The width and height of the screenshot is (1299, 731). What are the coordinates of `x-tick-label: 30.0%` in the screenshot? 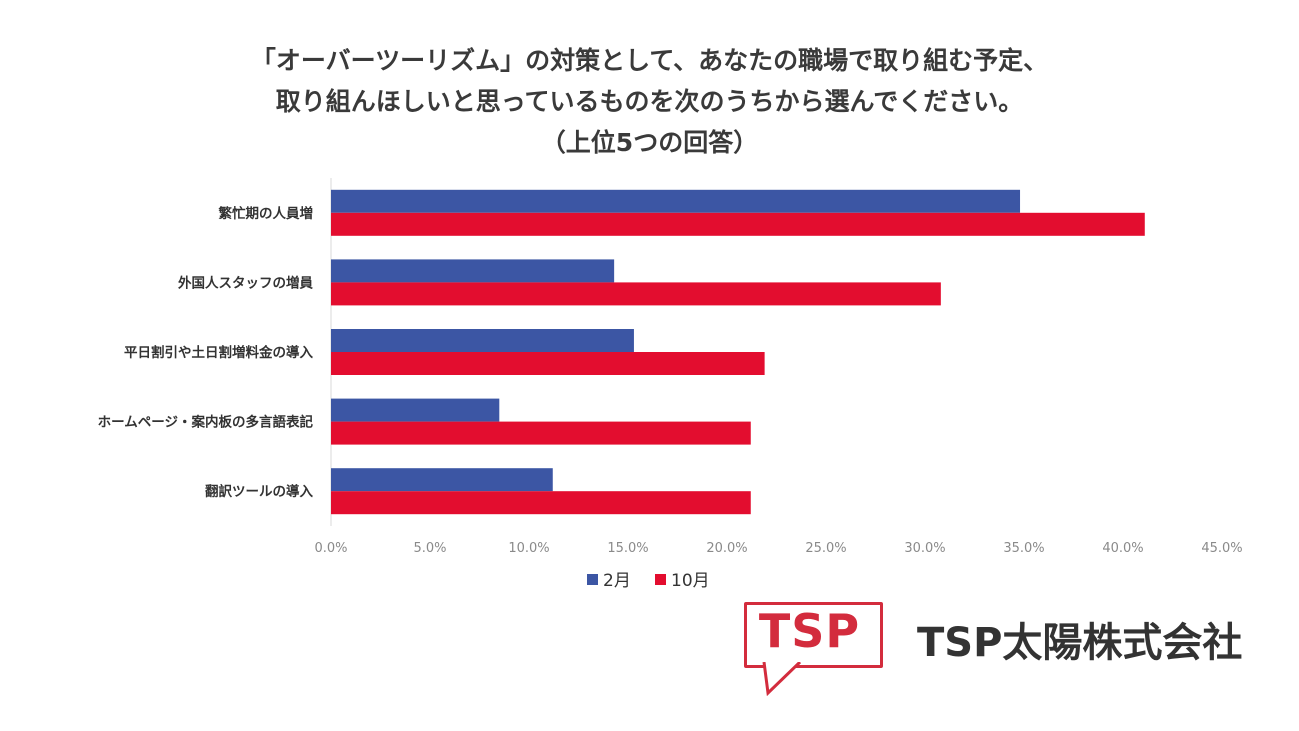 It's located at (924, 548).